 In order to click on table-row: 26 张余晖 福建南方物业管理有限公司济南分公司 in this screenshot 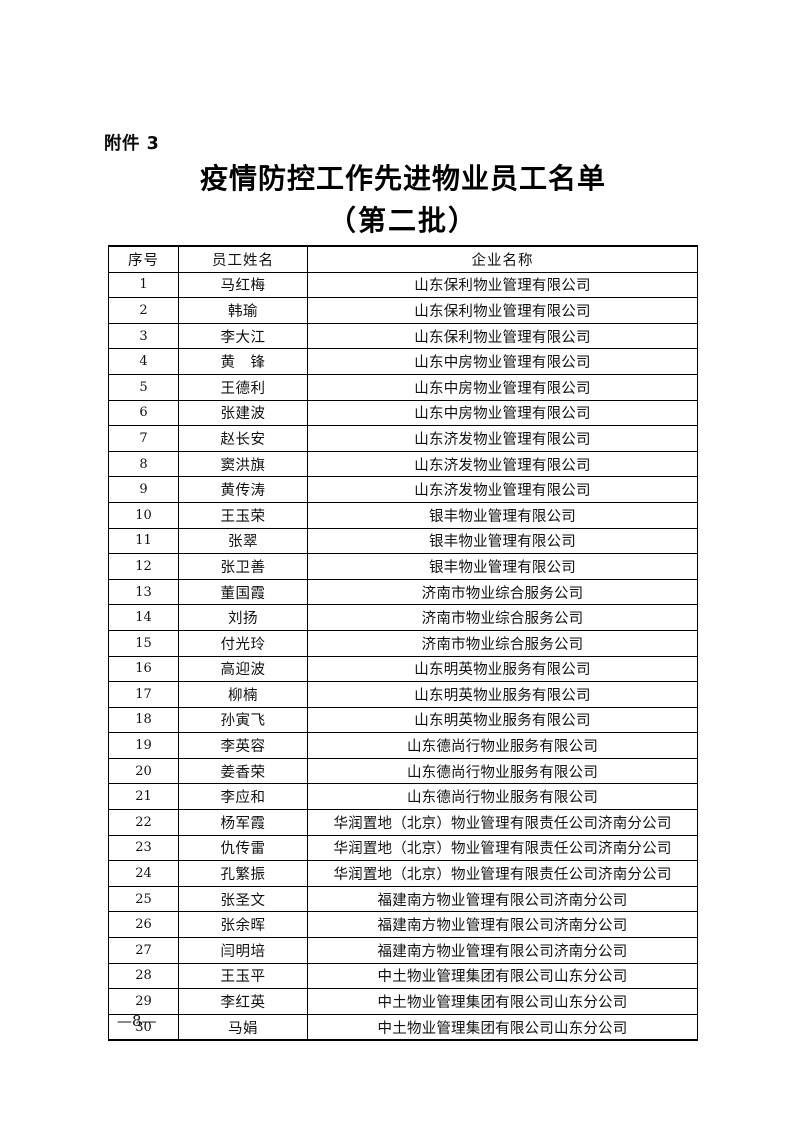, I will do `click(403, 925)`.